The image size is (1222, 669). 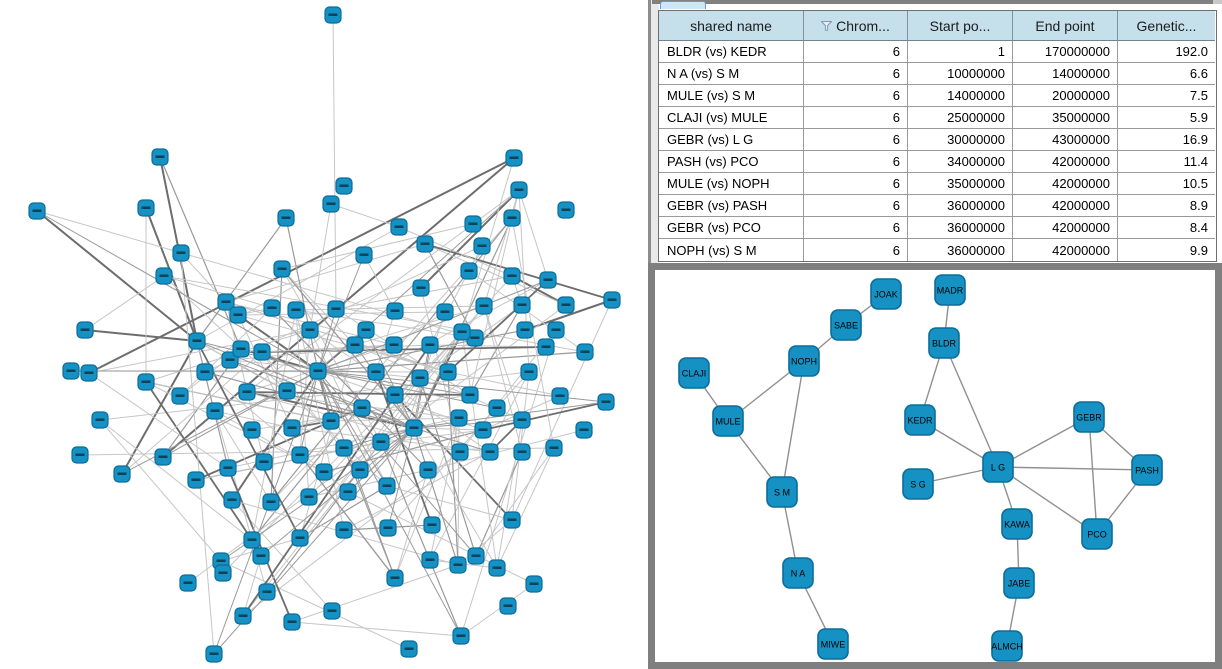 I want to click on table-cell: 43000000, so click(x=1065, y=140).